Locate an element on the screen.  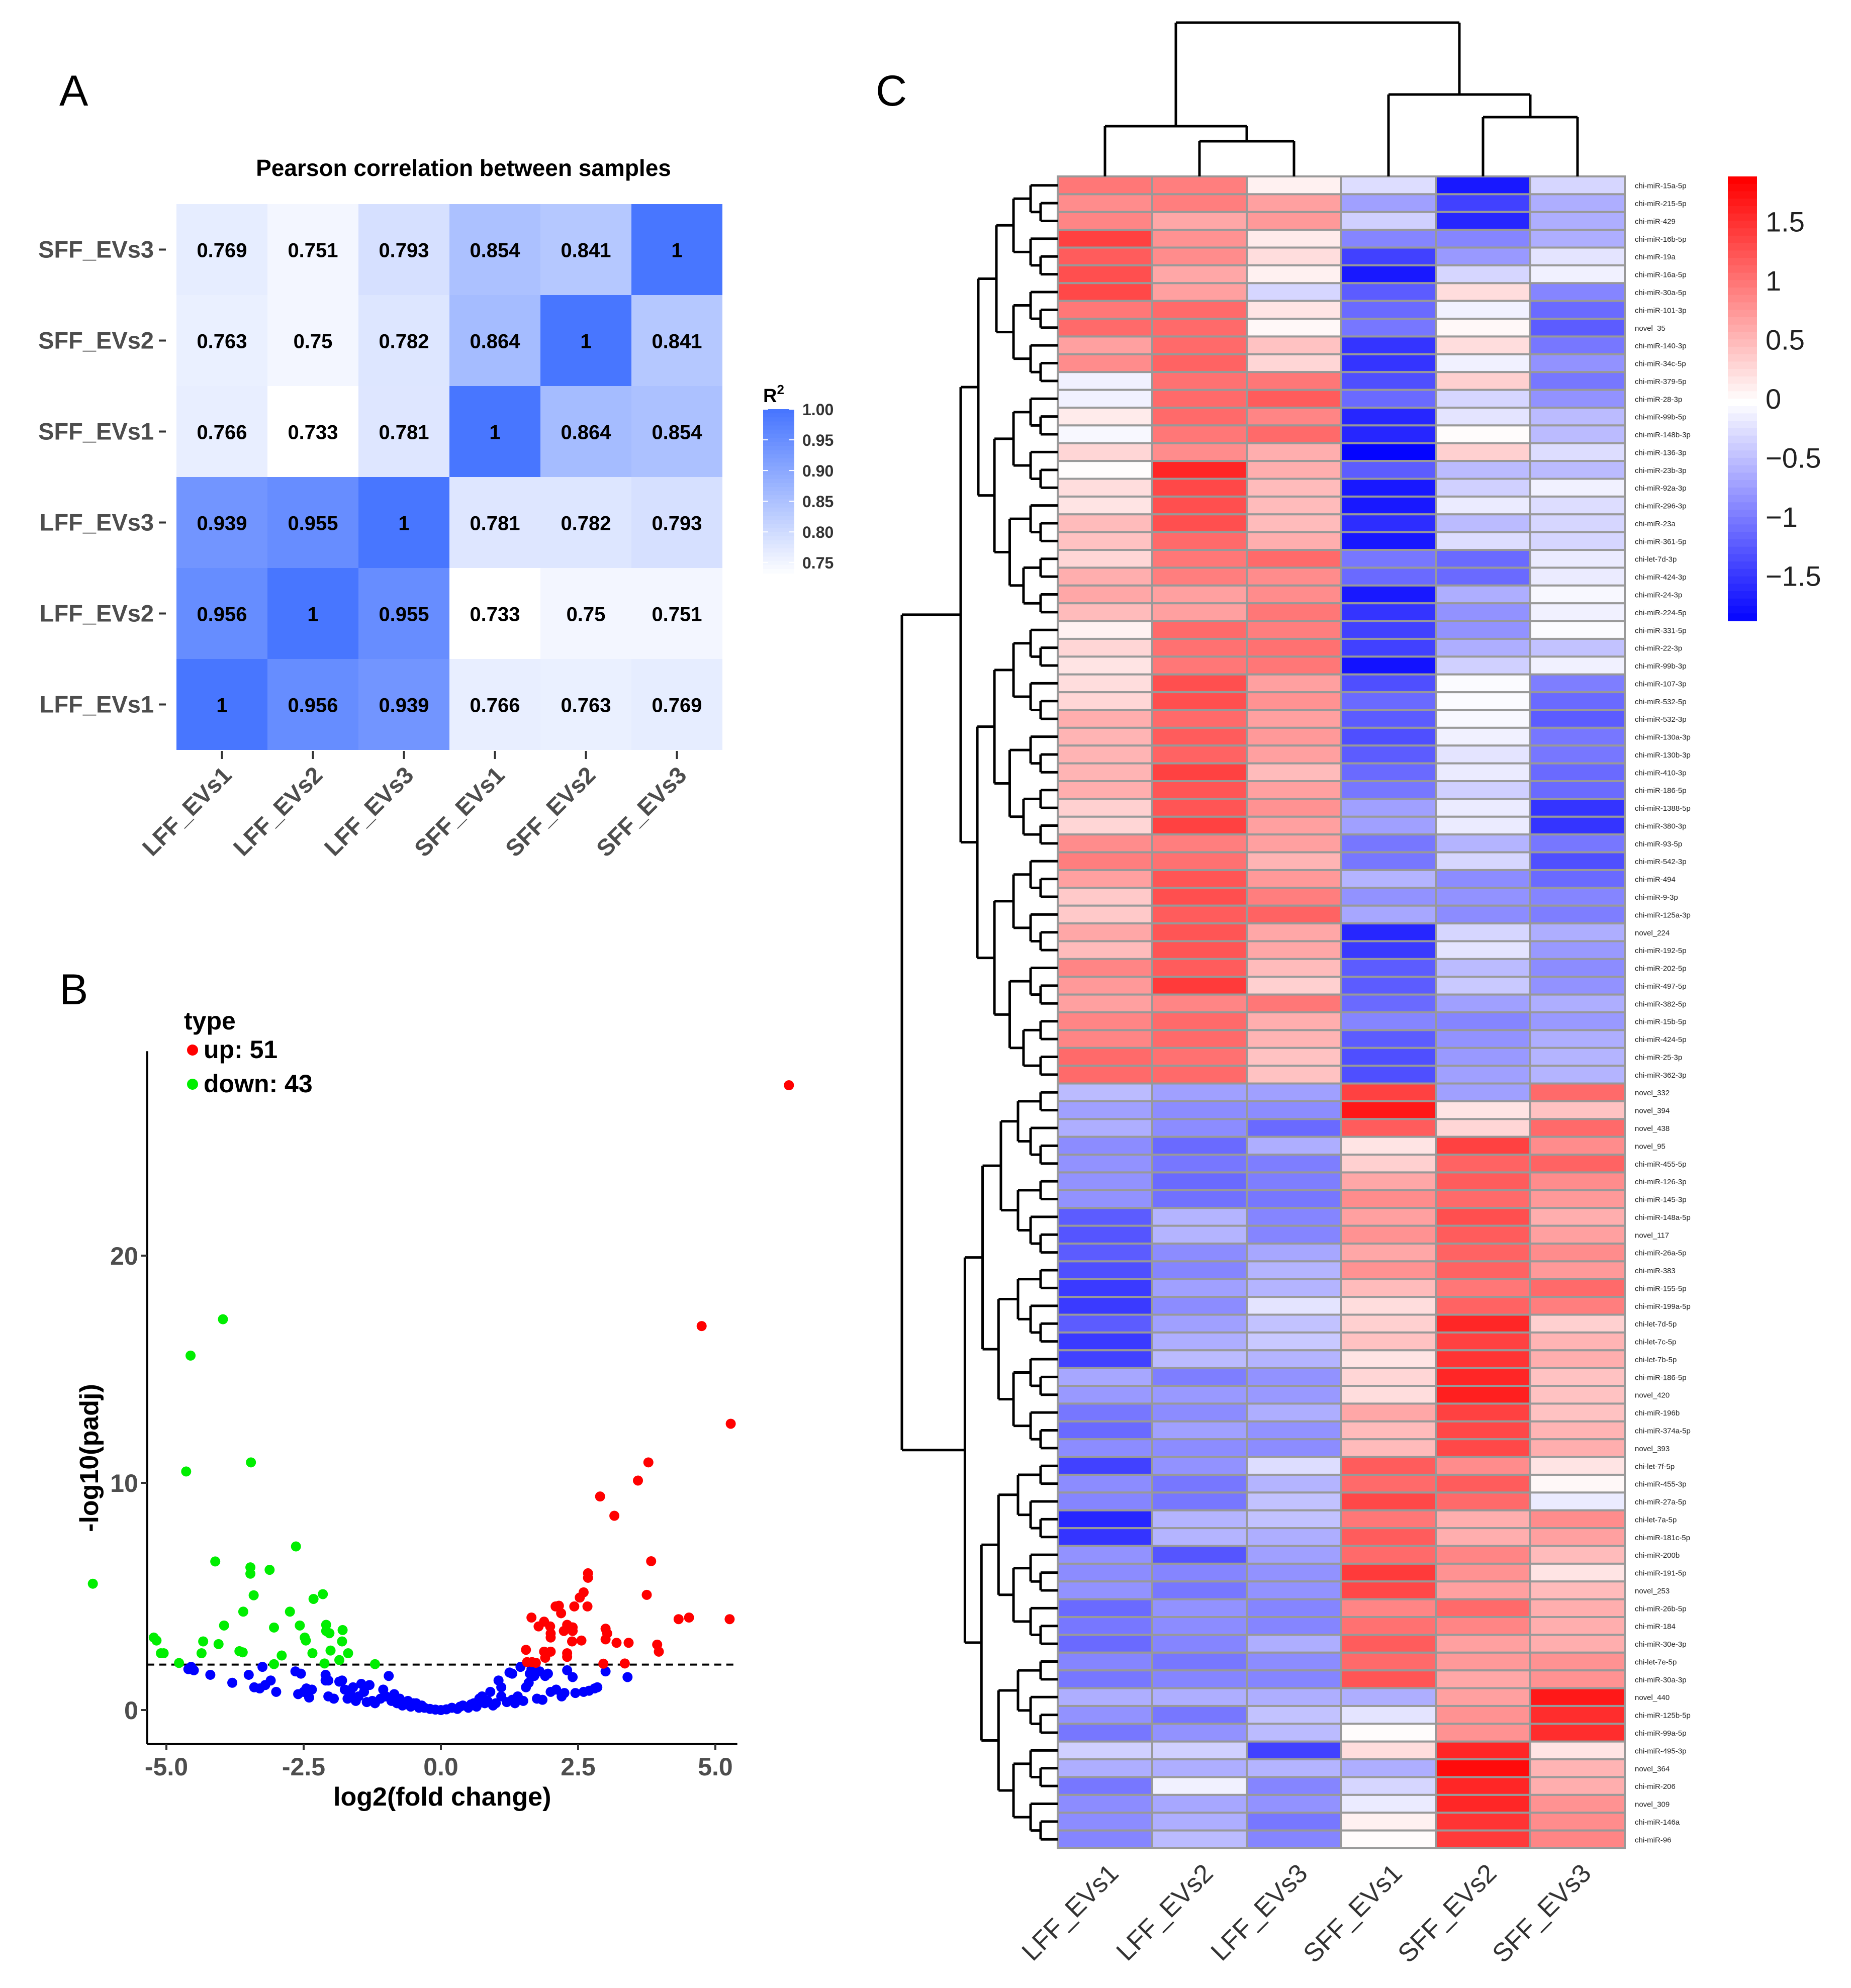
row-label: chi-miR-215-5p is located at coordinates (1661, 204).